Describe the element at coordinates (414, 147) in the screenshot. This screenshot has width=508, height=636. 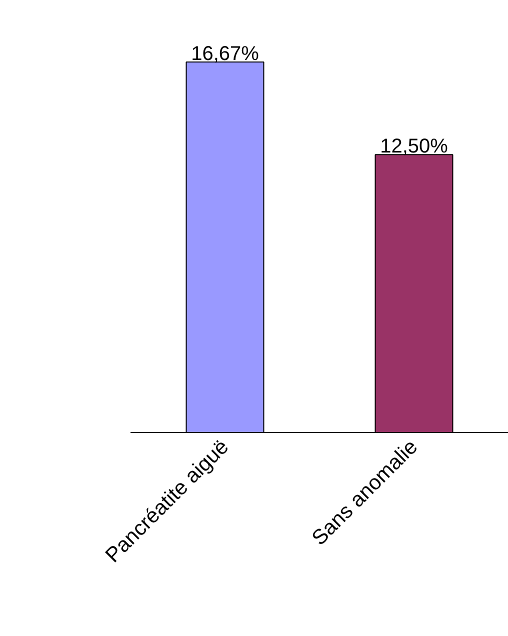
I see `data-label: 12,50%` at that location.